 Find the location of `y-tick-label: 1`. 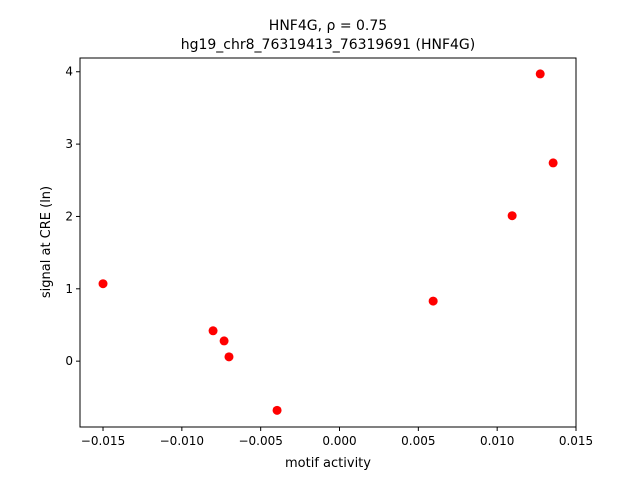

y-tick-label: 1 is located at coordinates (69, 289).